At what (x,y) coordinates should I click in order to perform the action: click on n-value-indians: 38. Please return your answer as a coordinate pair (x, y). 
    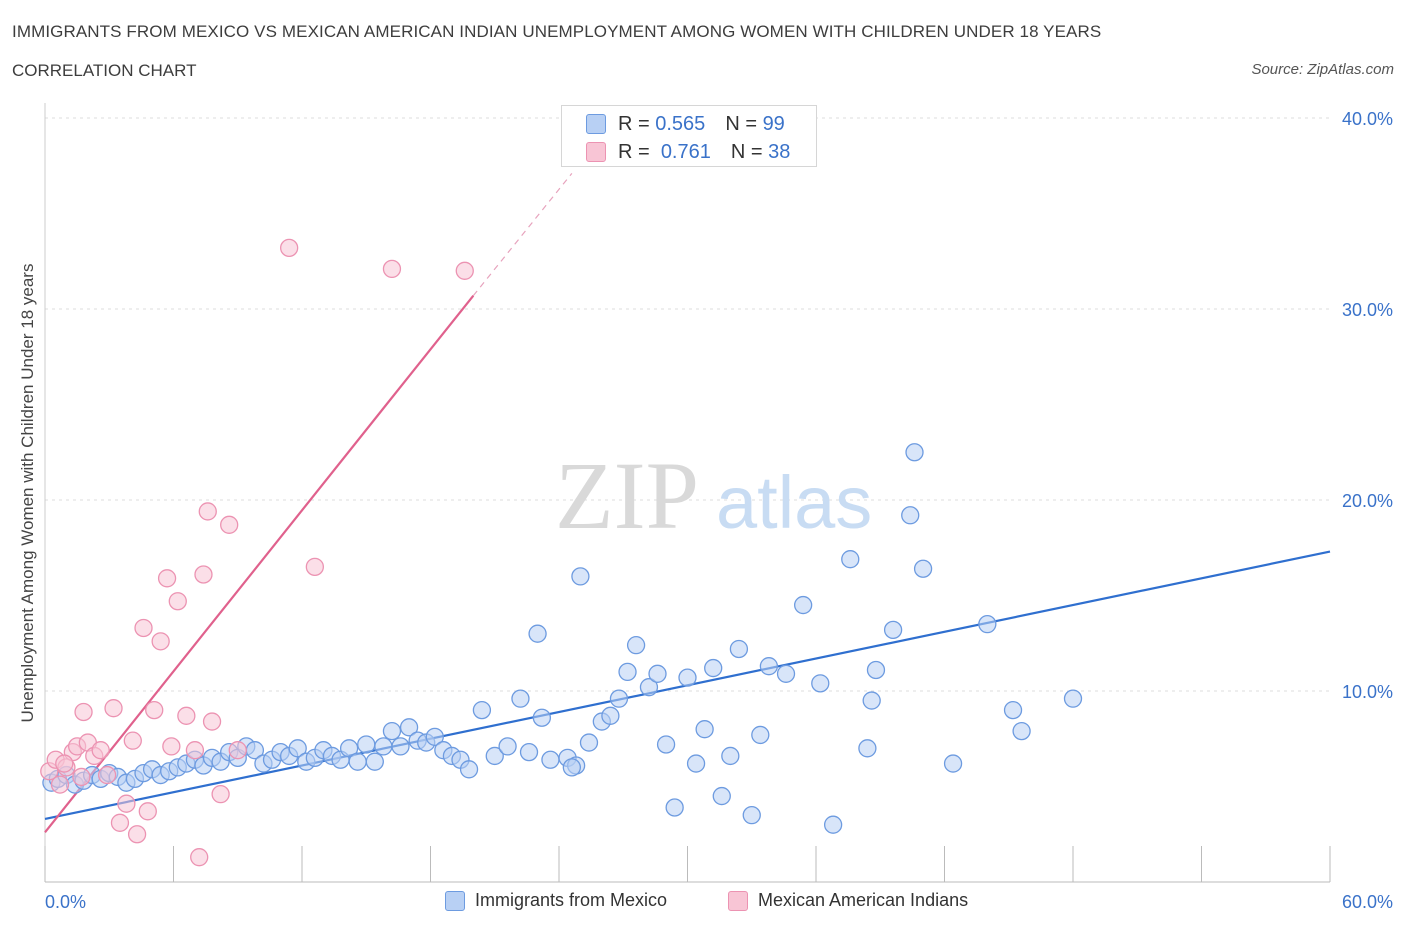
    Looking at the image, I should click on (779, 151).